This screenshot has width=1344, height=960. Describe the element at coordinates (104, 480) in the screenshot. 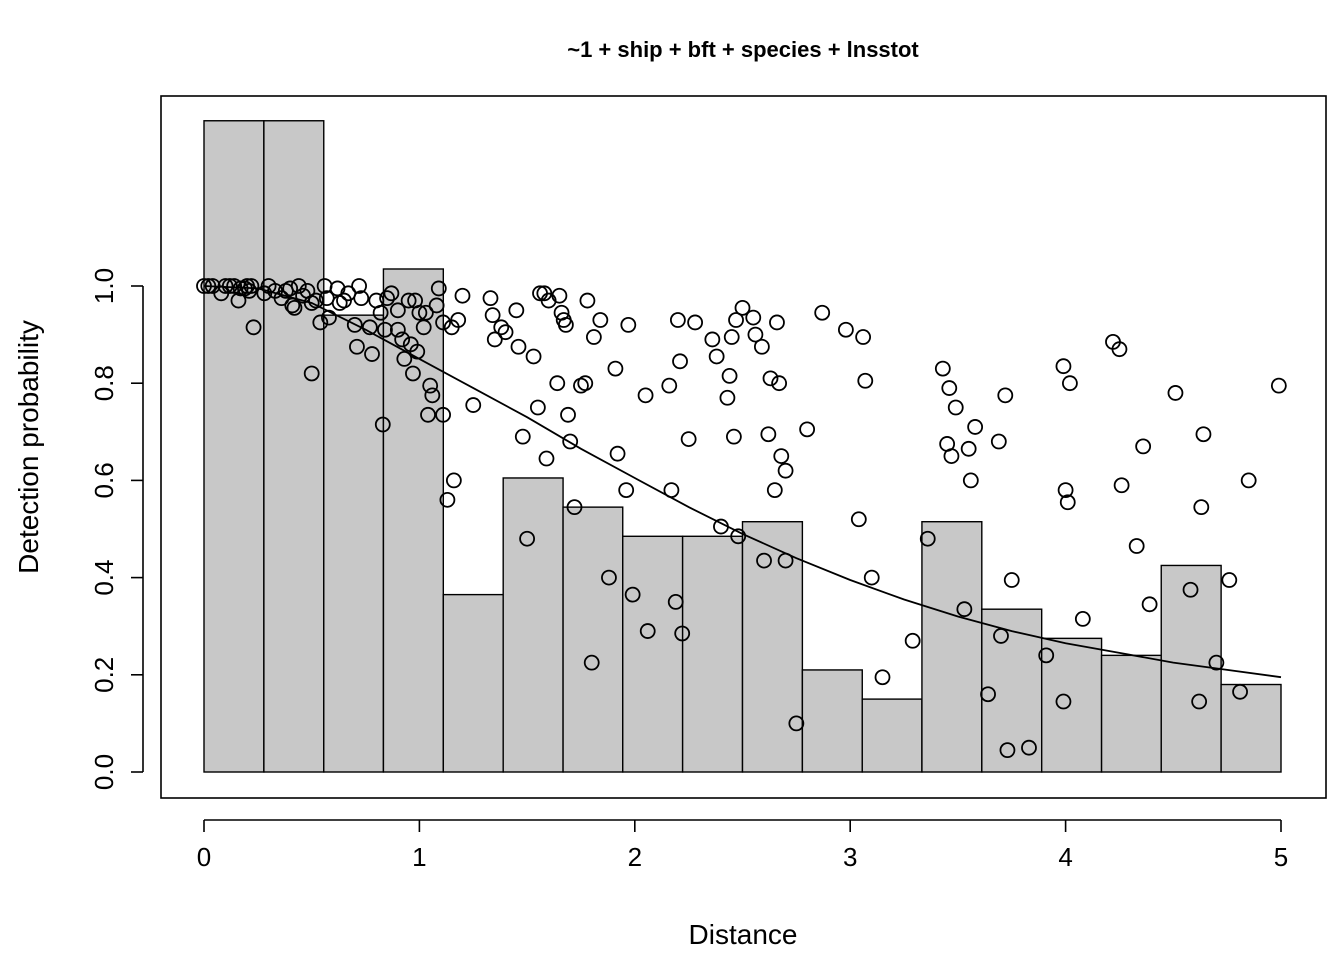

I see `y-tick-label: 0.6` at that location.